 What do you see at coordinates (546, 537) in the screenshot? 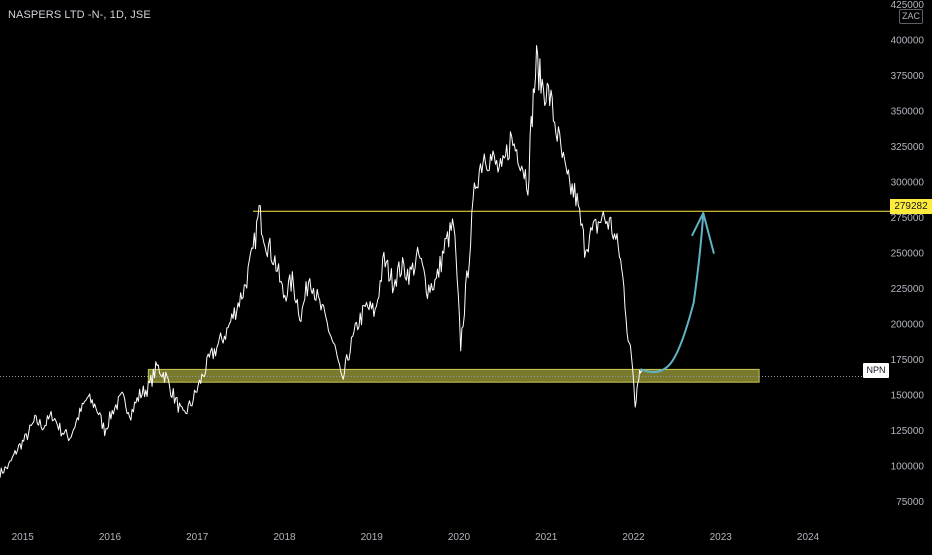
I see `x-tick-label: 2021` at bounding box center [546, 537].